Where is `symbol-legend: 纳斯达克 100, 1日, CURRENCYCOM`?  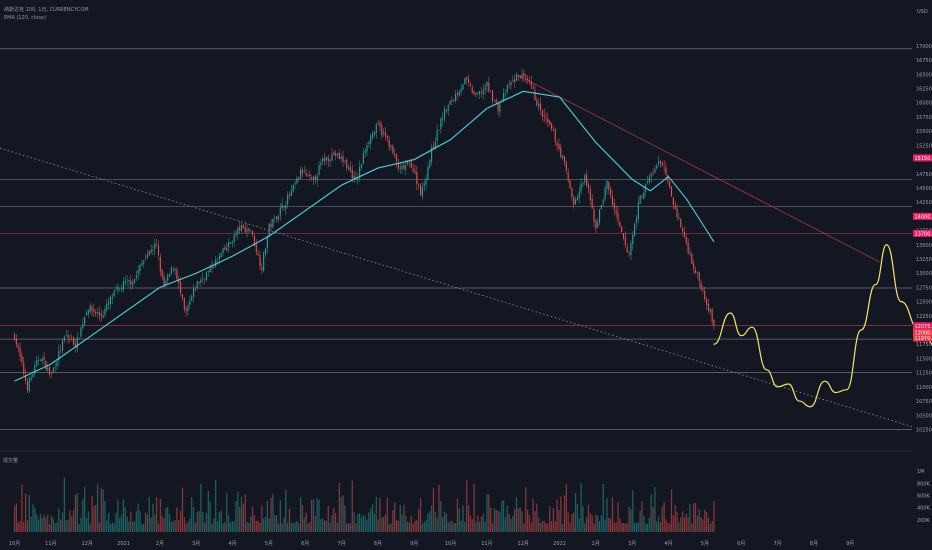
symbol-legend: 纳斯达克 100, 1日, CURRENCYCOM is located at coordinates (46, 10).